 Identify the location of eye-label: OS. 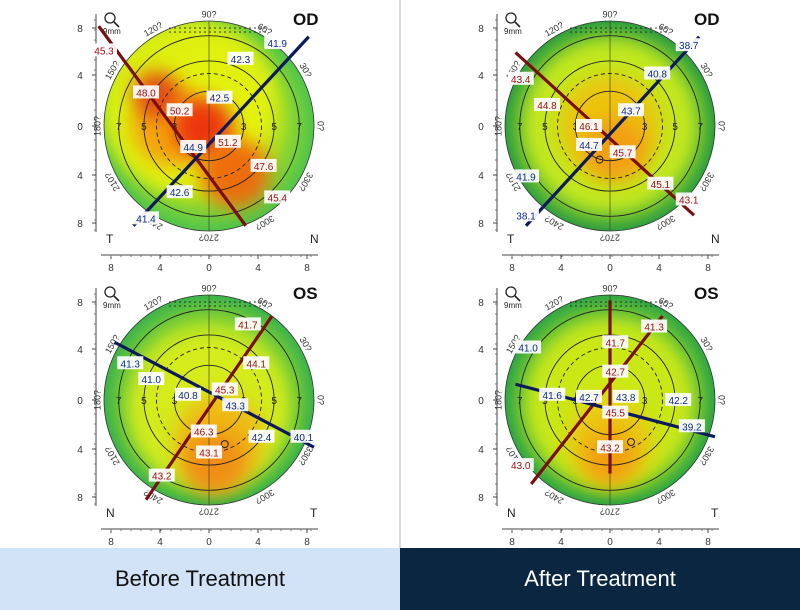
(305, 293).